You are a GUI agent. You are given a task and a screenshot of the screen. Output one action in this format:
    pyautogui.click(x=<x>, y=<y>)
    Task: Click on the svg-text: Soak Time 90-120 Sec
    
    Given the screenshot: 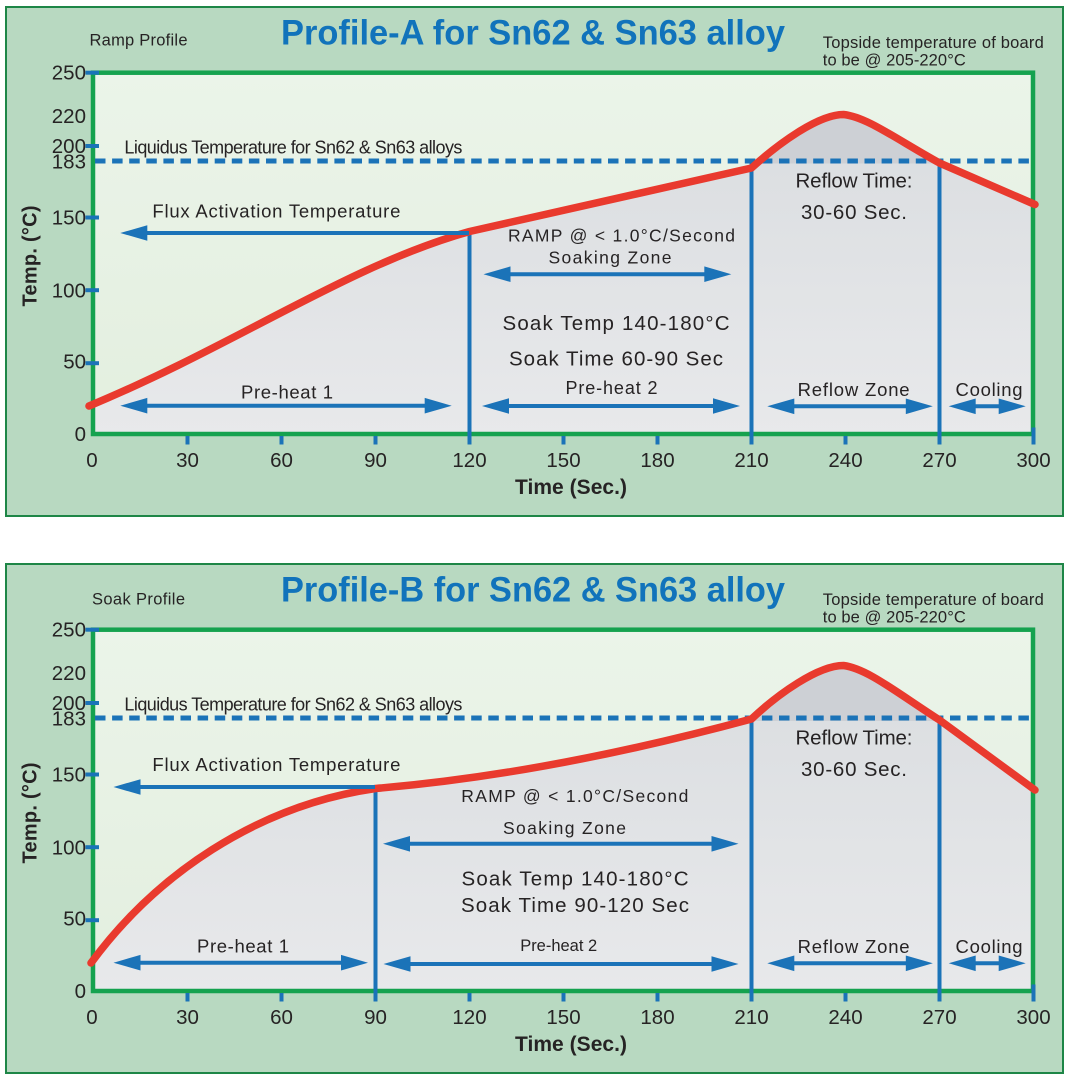 What is the action you would take?
    pyautogui.click(x=575, y=905)
    